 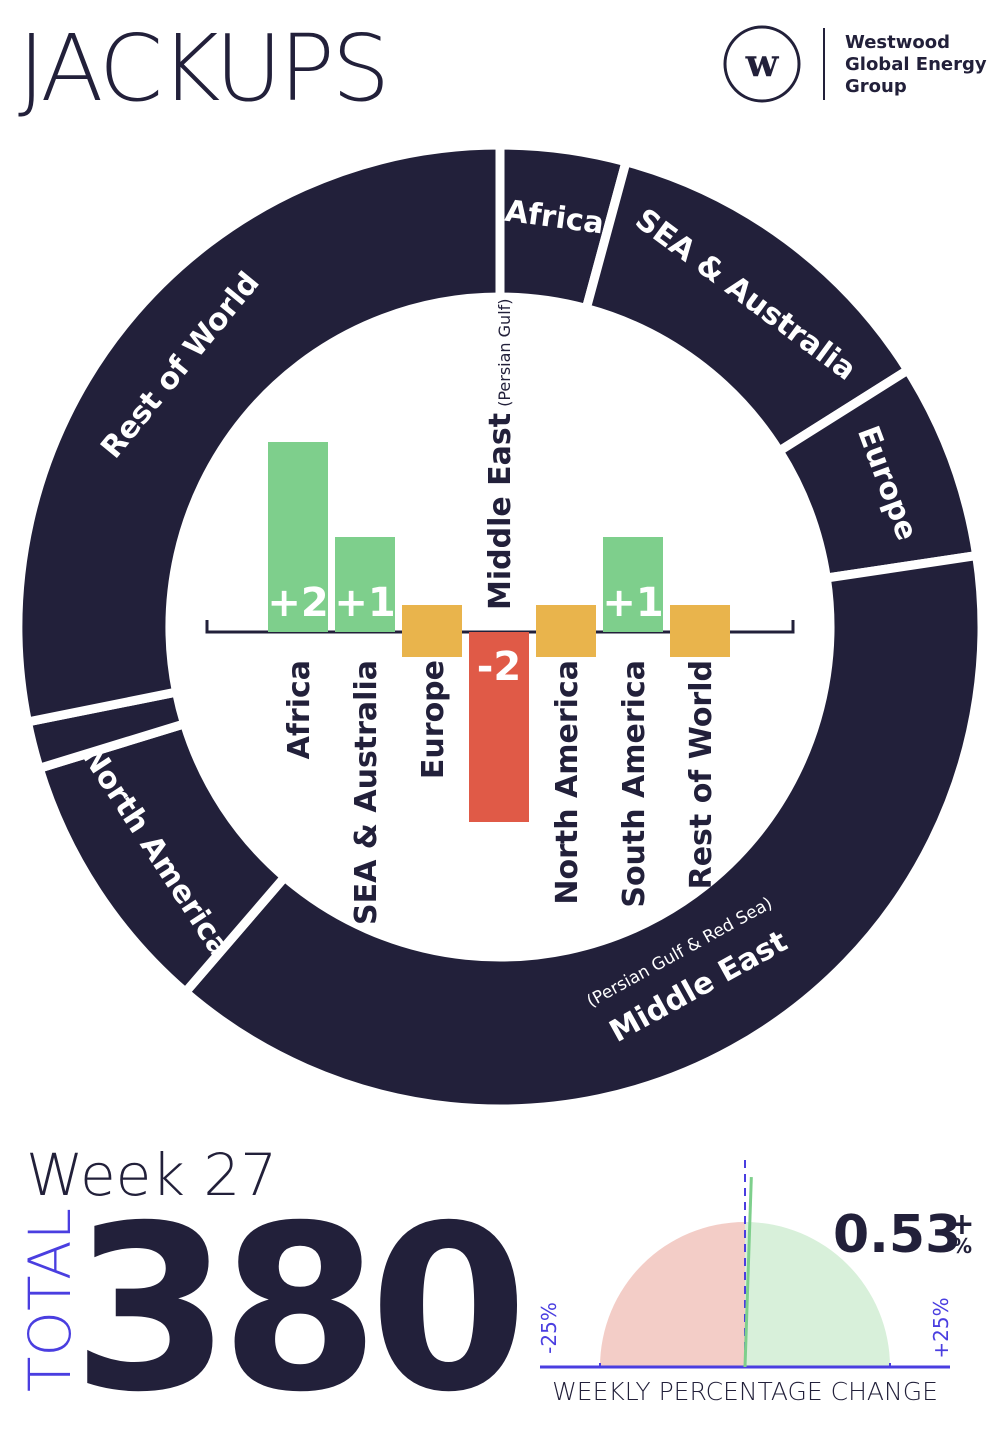 What do you see at coordinates (941, 1327) in the screenshot?
I see `tick-label: +25%` at bounding box center [941, 1327].